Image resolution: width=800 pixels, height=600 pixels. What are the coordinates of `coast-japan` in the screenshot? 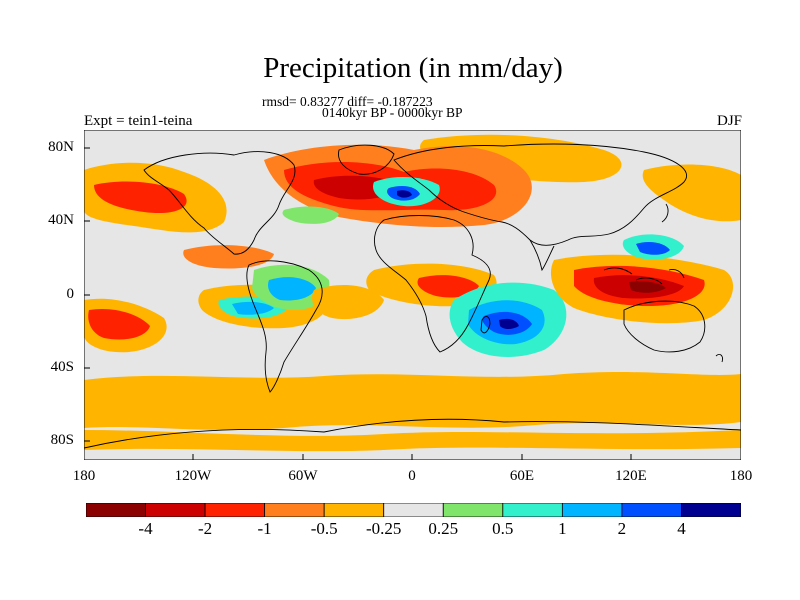 It's located at (665, 213).